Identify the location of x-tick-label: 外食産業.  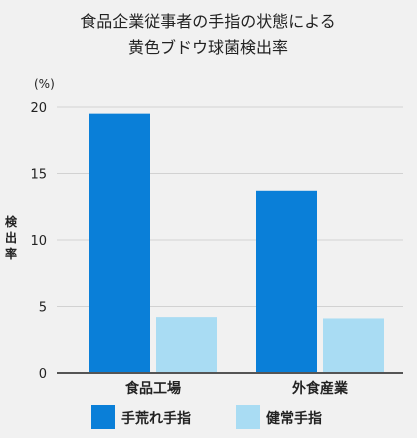
(320, 388).